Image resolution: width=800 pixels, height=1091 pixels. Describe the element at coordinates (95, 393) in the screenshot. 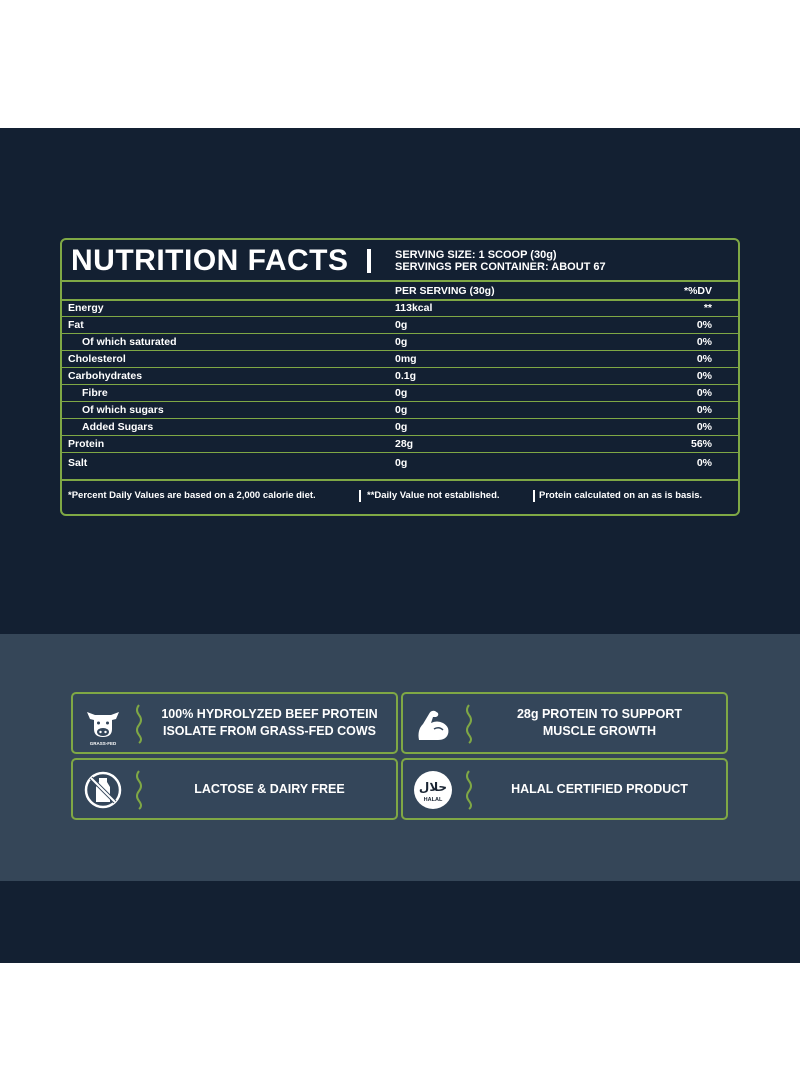

I see `nutrient-name: Fibre` at that location.